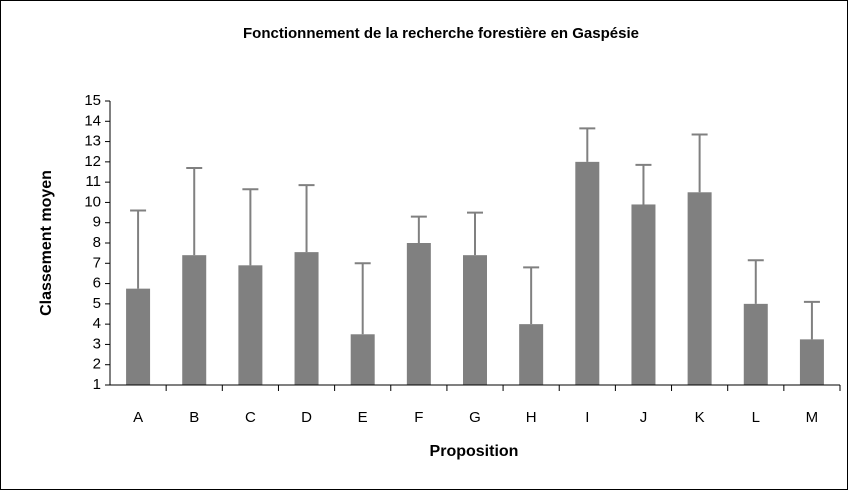 The image size is (849, 491). Describe the element at coordinates (97, 242) in the screenshot. I see `y-tick-label: 8` at that location.